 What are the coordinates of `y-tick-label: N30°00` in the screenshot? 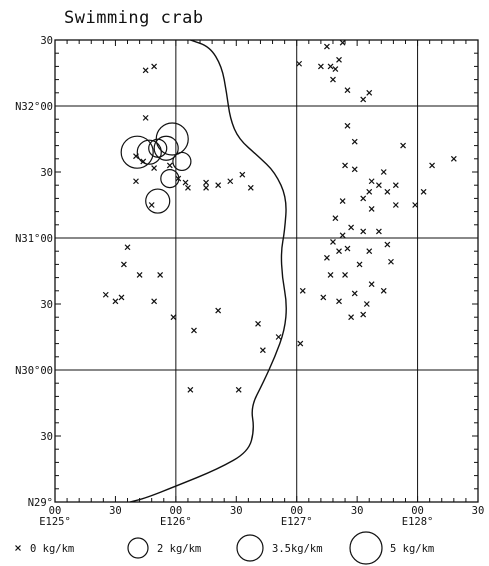 It's located at (34, 371).